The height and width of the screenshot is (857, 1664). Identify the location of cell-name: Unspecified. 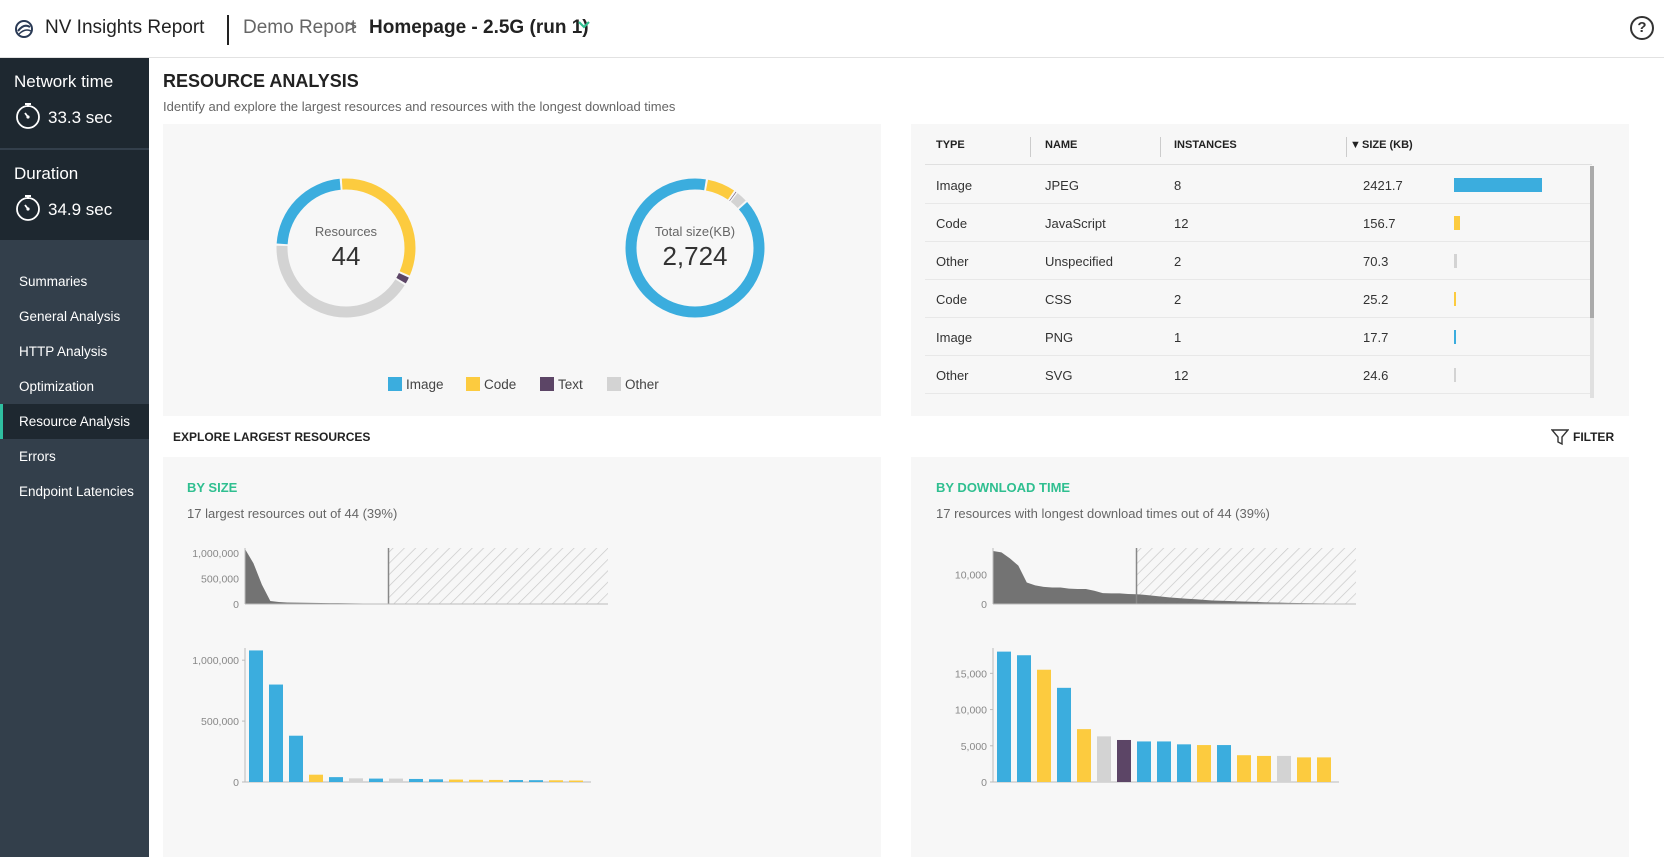
(1079, 261).